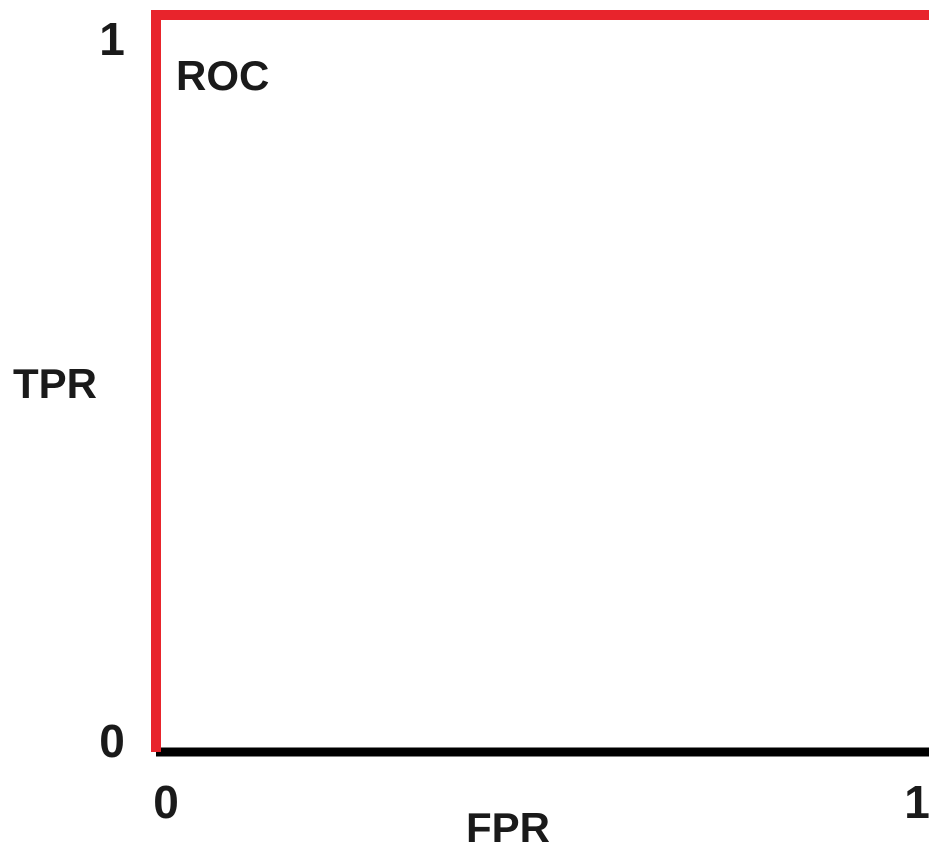 The width and height of the screenshot is (945, 850). I want to click on roc-curve-annotation: ROC, so click(222, 75).